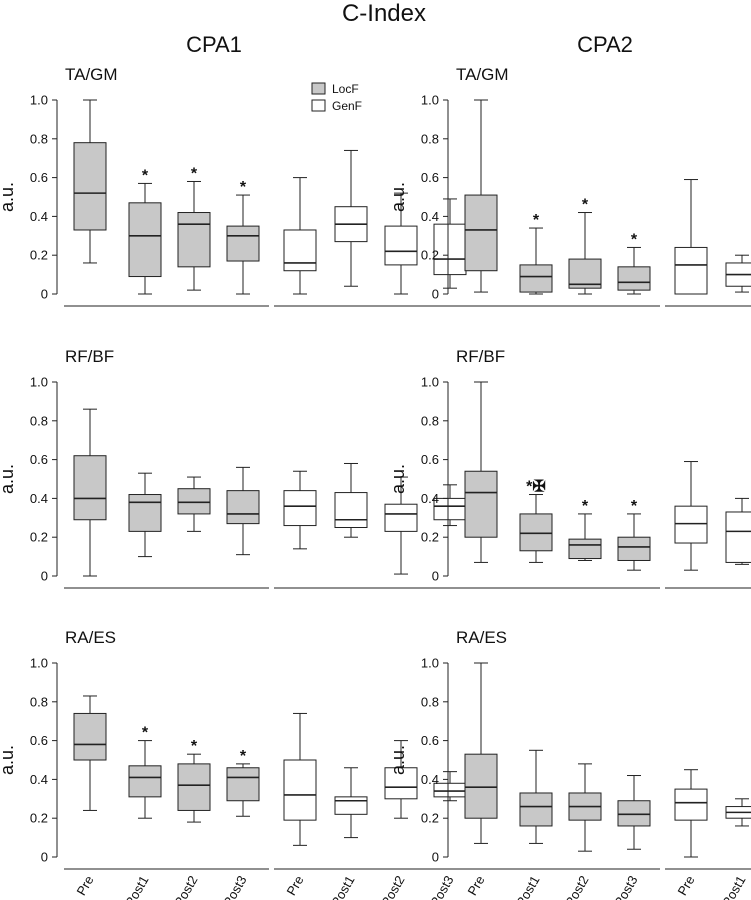 The height and width of the screenshot is (900, 751). Describe the element at coordinates (401, 517) in the screenshot. I see `panel-cpa1-rf-bf-genf-post2-iqr` at that location.